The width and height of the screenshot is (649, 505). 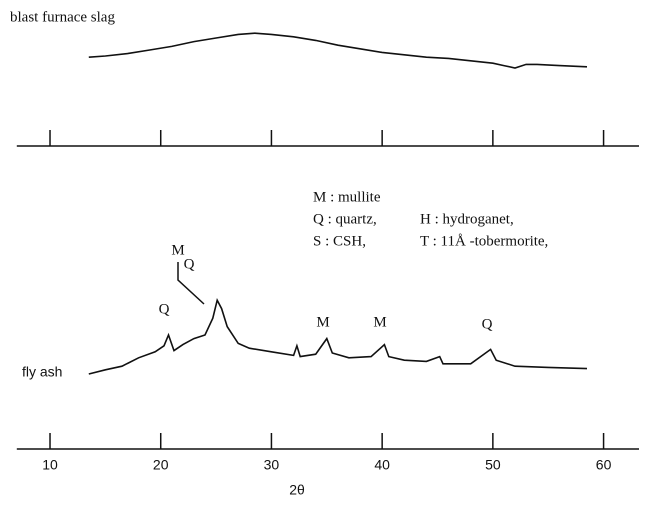 What do you see at coordinates (50, 465) in the screenshot?
I see `x-tick-label: 10` at bounding box center [50, 465].